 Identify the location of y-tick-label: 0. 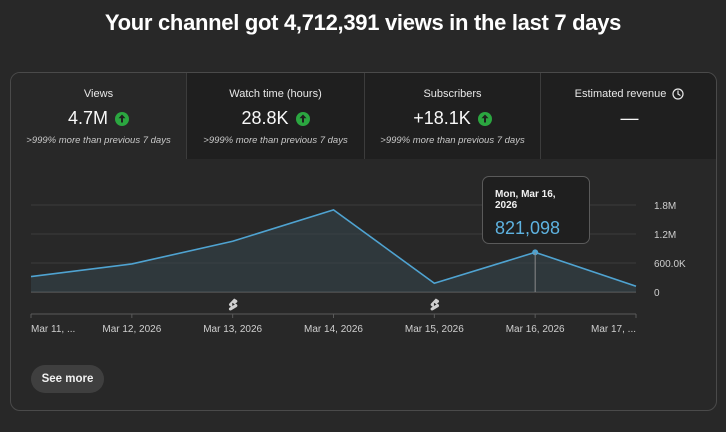
(657, 293).